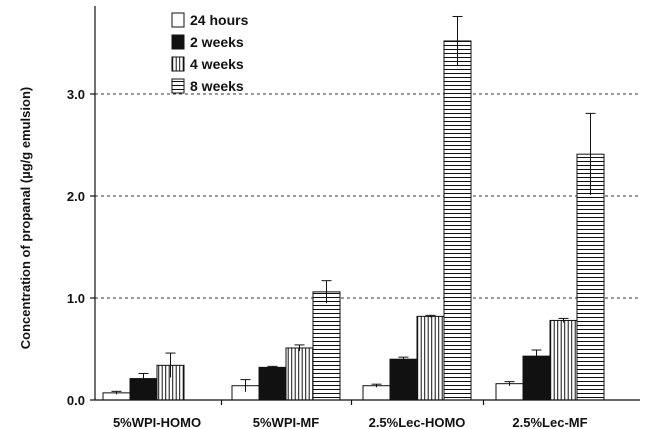  Describe the element at coordinates (157, 422) in the screenshot. I see `x-category-label: 5%WPI-HOMO` at that location.